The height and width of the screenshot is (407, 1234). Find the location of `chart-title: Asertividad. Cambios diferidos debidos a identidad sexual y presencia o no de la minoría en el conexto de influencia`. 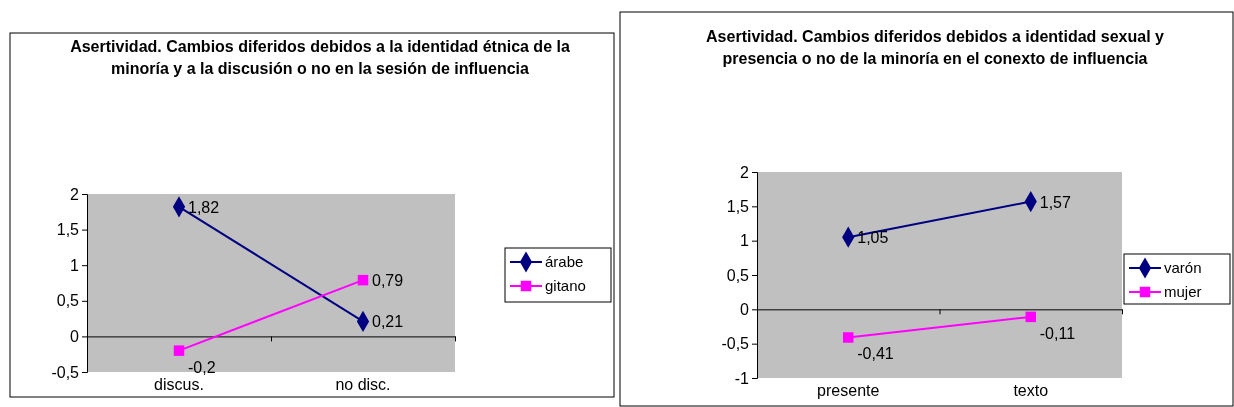

chart-title: Asertividad. Cambios diferidos debidos a identidad sexual y presencia o no de la minoría en el conexto de influencia is located at coordinates (935, 47).